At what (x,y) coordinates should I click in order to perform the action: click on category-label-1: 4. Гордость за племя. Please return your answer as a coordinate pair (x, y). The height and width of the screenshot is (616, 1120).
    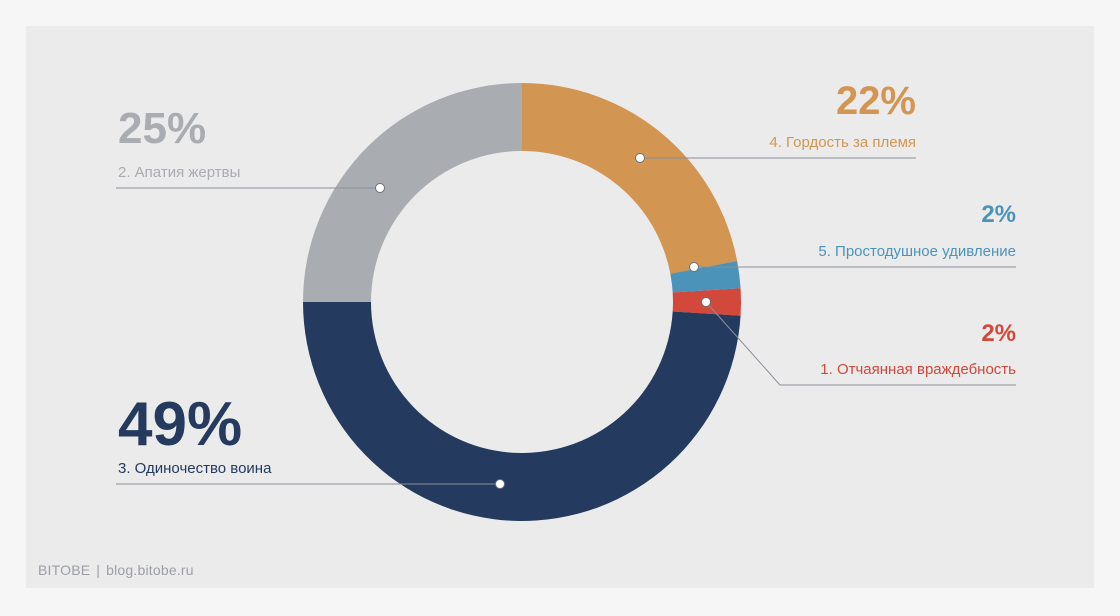
    Looking at the image, I should click on (842, 142).